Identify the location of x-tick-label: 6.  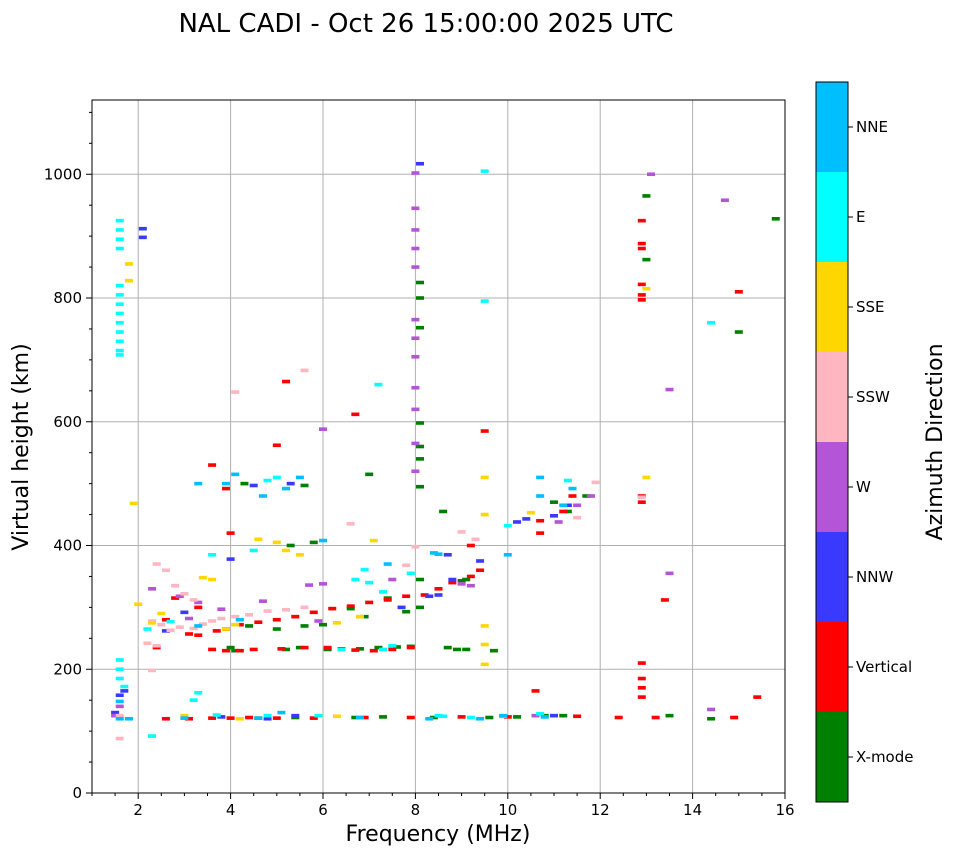
(323, 810).